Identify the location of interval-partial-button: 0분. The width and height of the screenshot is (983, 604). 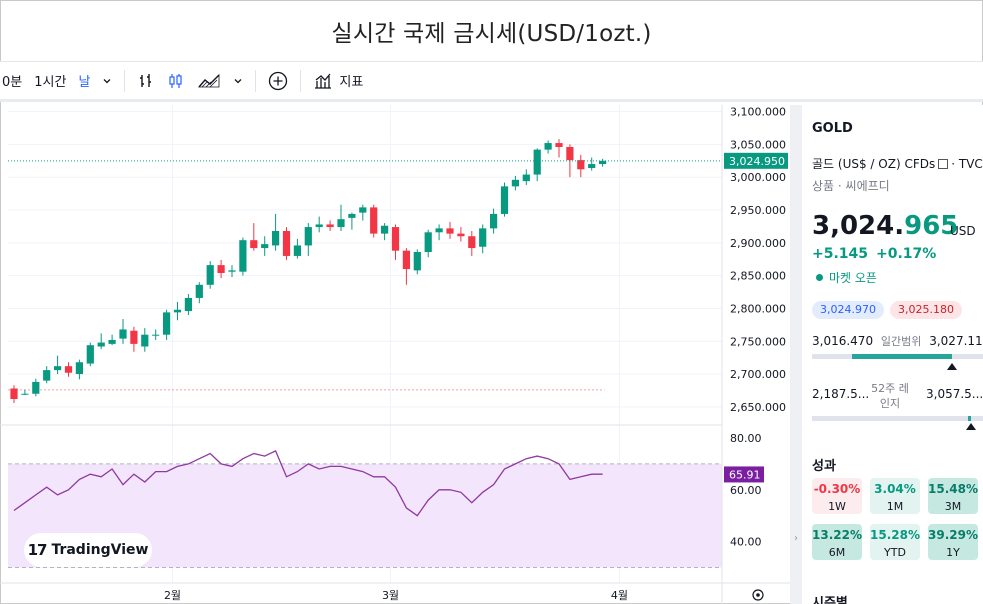
(12, 82).